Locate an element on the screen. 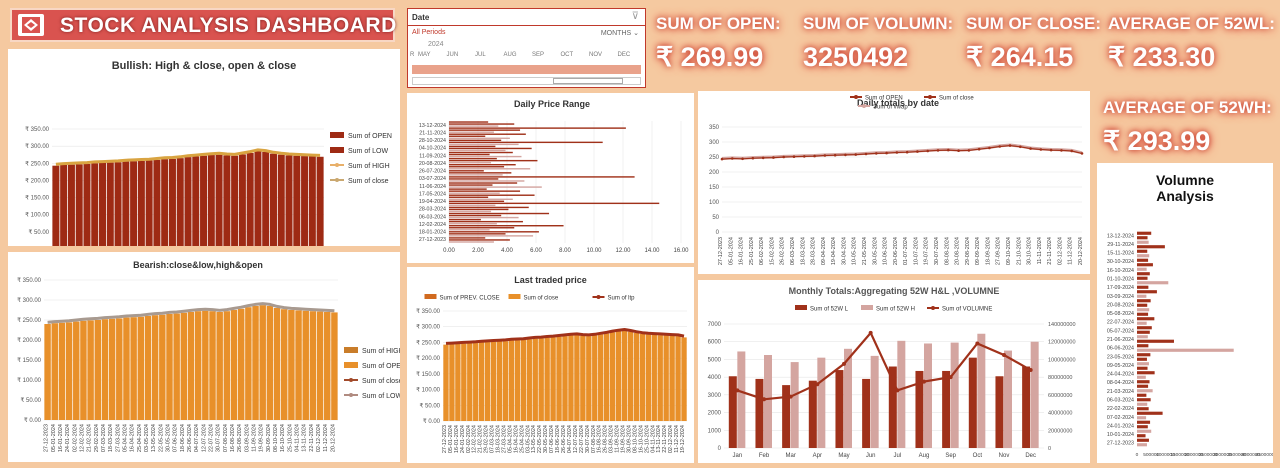  x-tick-label: 30-07-2024 is located at coordinates (219, 438).